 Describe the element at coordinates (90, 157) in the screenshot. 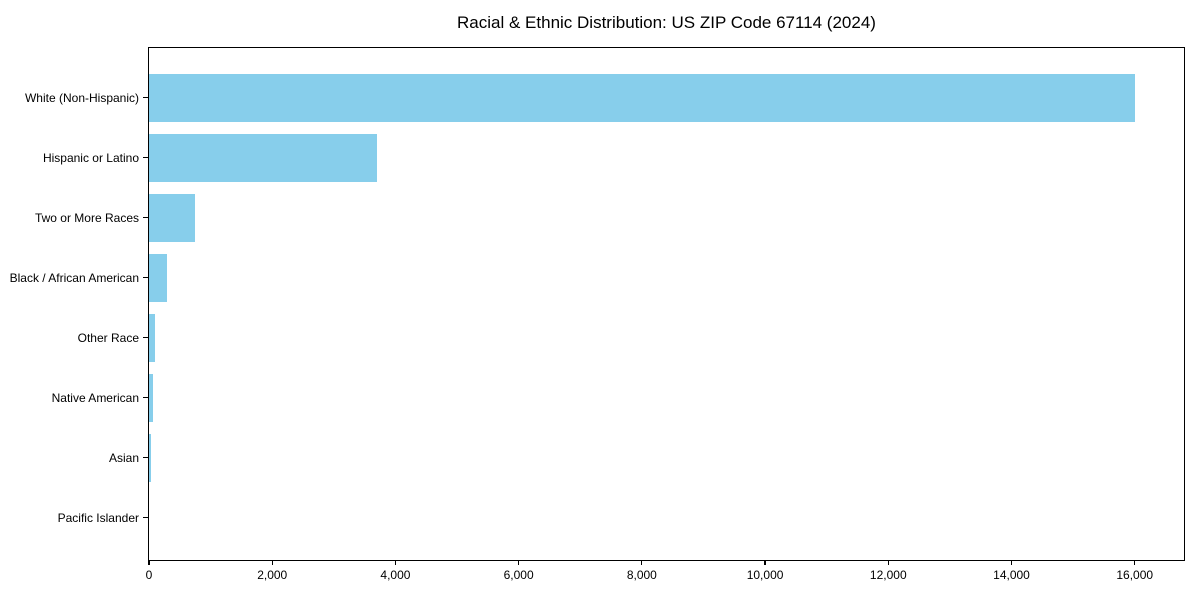

I see `y-axis-label-hispanic-or-latino: Hispanic or Latino` at that location.